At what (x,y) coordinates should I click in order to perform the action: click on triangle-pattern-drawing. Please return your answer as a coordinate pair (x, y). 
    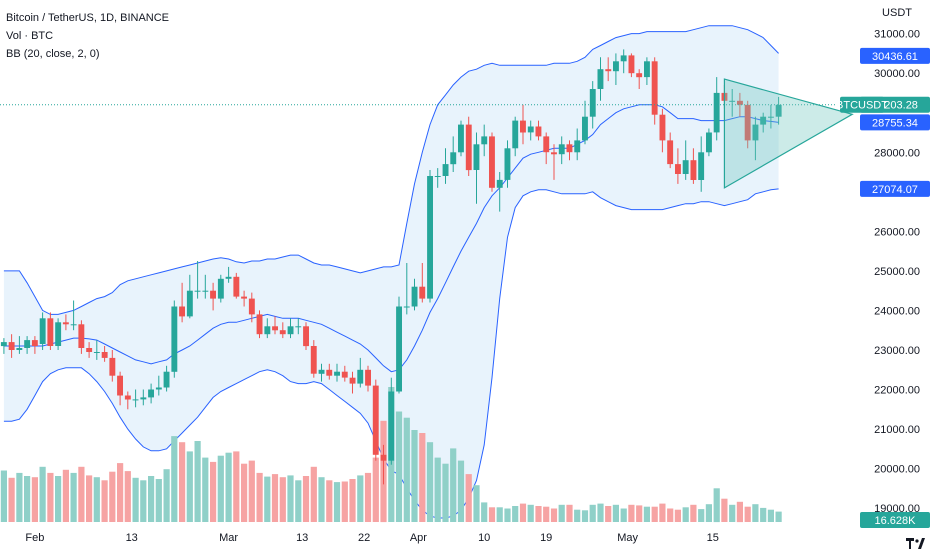
    Looking at the image, I should click on (788, 133).